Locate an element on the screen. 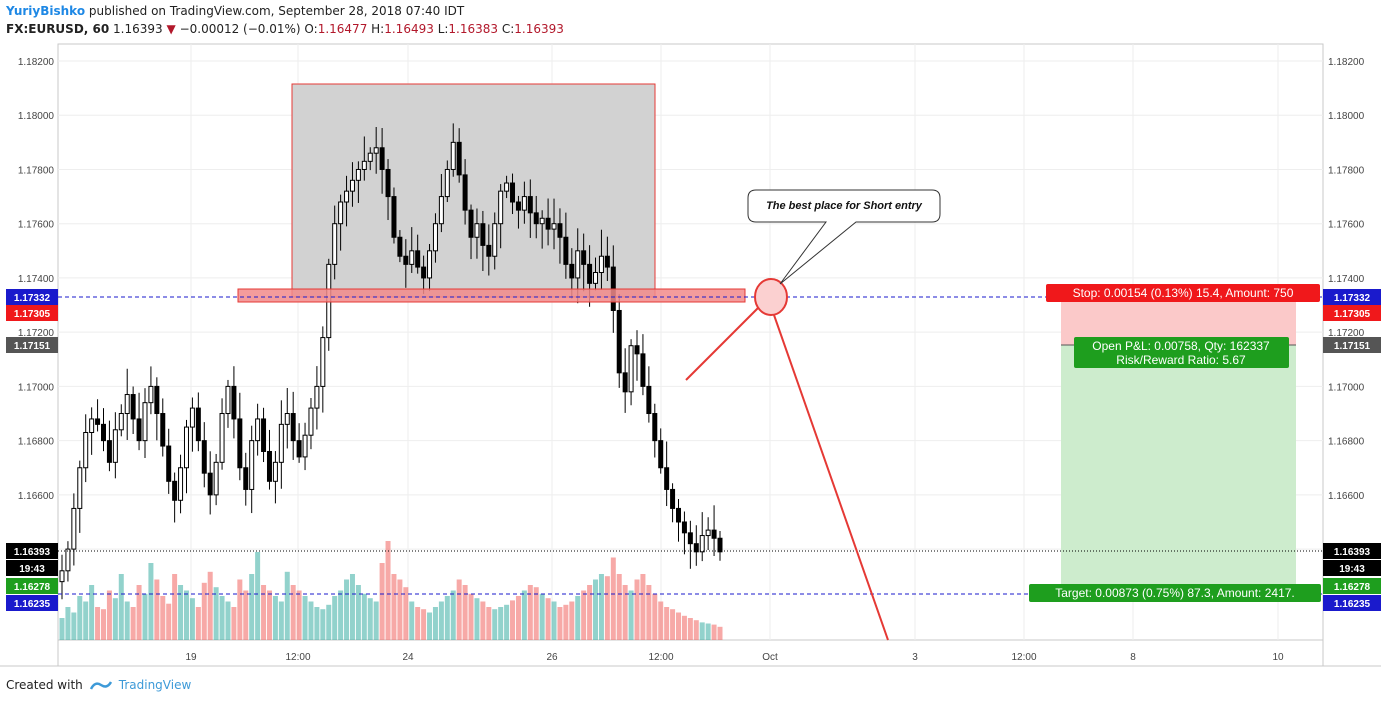  x-tick-label: 3 is located at coordinates (915, 657).